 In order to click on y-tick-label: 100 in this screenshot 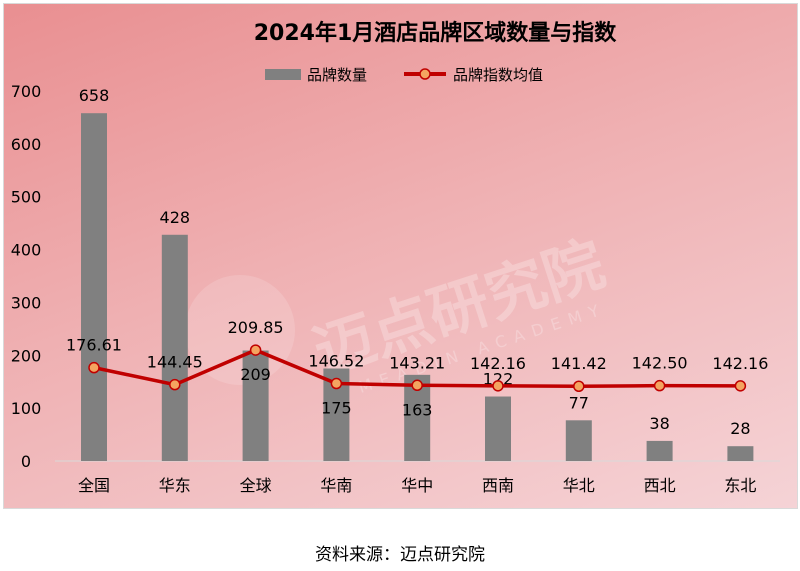, I will do `click(26, 408)`.